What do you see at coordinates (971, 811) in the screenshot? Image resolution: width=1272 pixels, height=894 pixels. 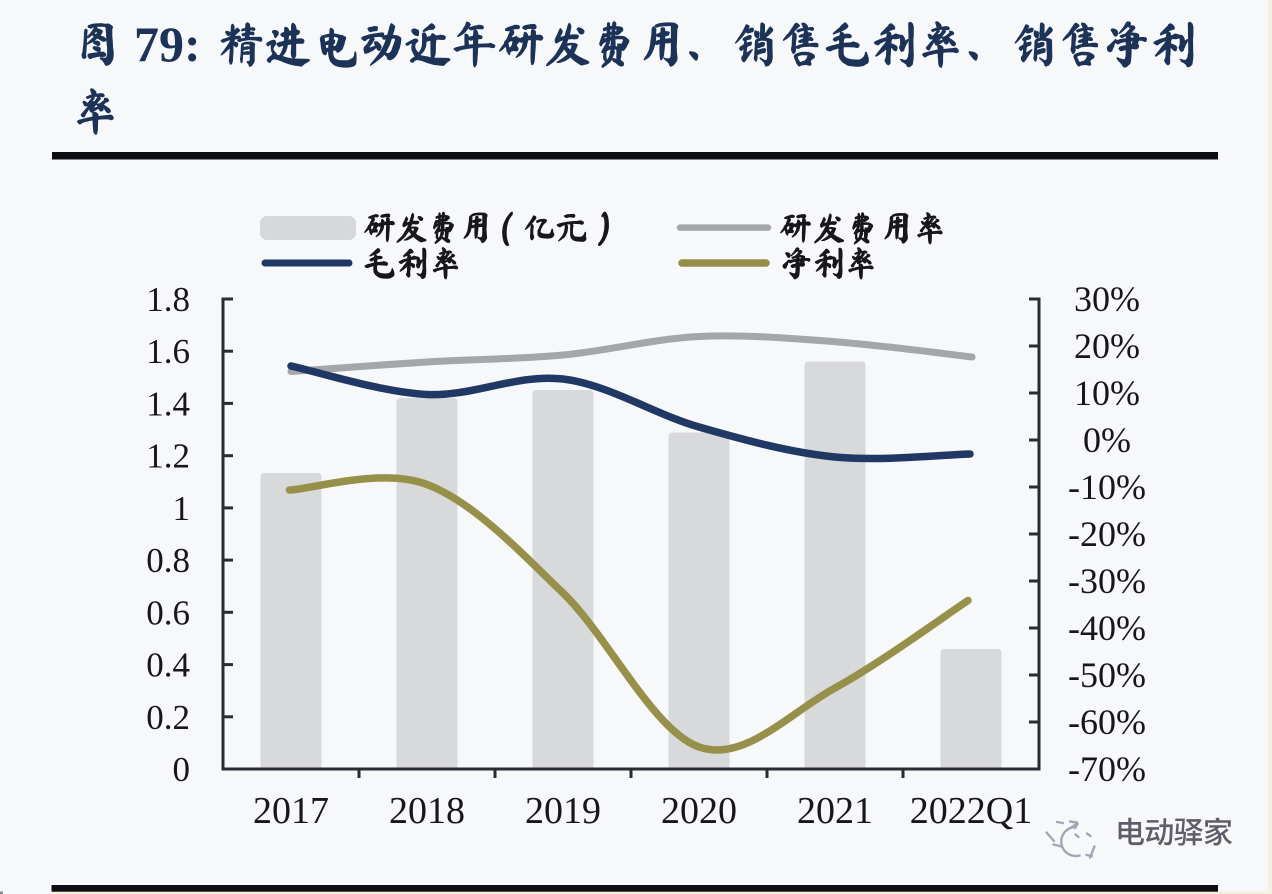 I see `svg-text: 2022Q1` at bounding box center [971, 811].